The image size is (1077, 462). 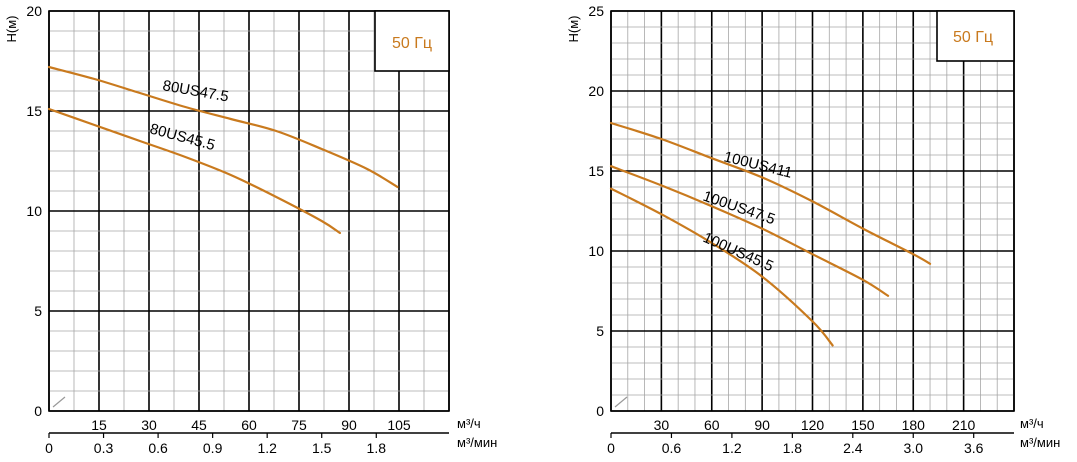 What do you see at coordinates (813, 425) in the screenshot?
I see `x-tick-label: 120` at bounding box center [813, 425].